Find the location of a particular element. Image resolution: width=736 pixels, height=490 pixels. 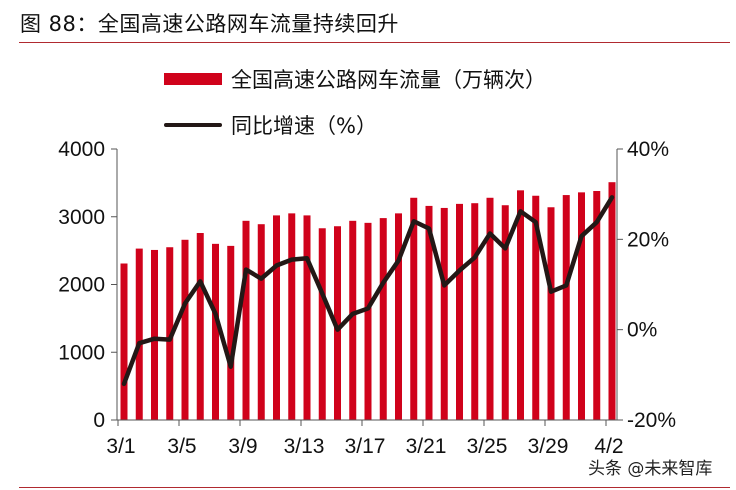

chart-legend: 全国高速公路网车流量（万辆次） 同比增速（%） is located at coordinates (355, 102).